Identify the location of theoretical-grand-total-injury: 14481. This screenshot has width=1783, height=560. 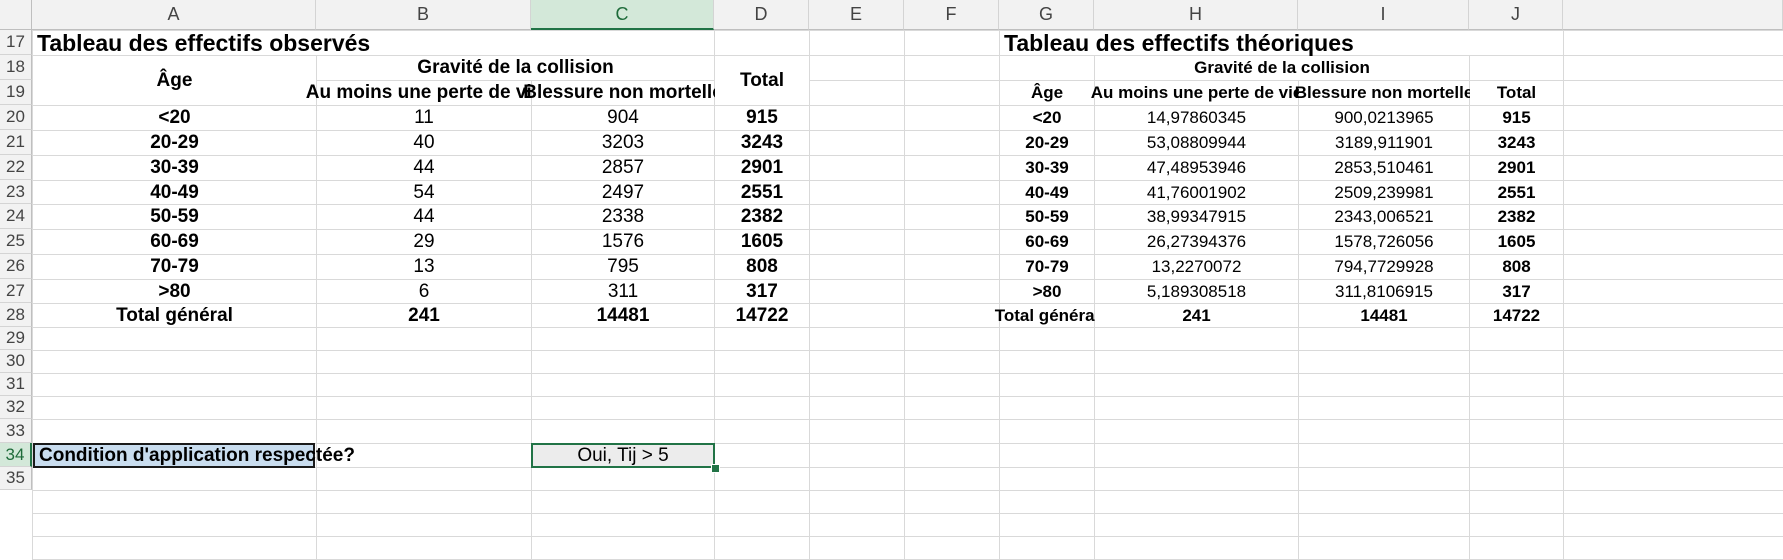
(1384, 315).